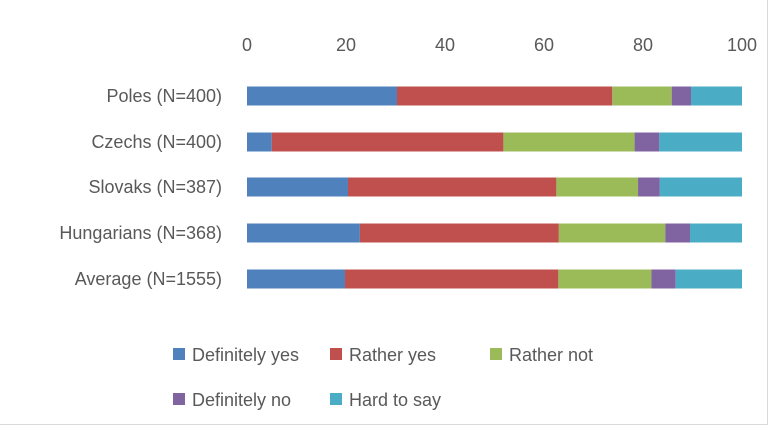 This screenshot has width=778, height=430. I want to click on category-label: Slovaks (N=387), so click(155, 187).